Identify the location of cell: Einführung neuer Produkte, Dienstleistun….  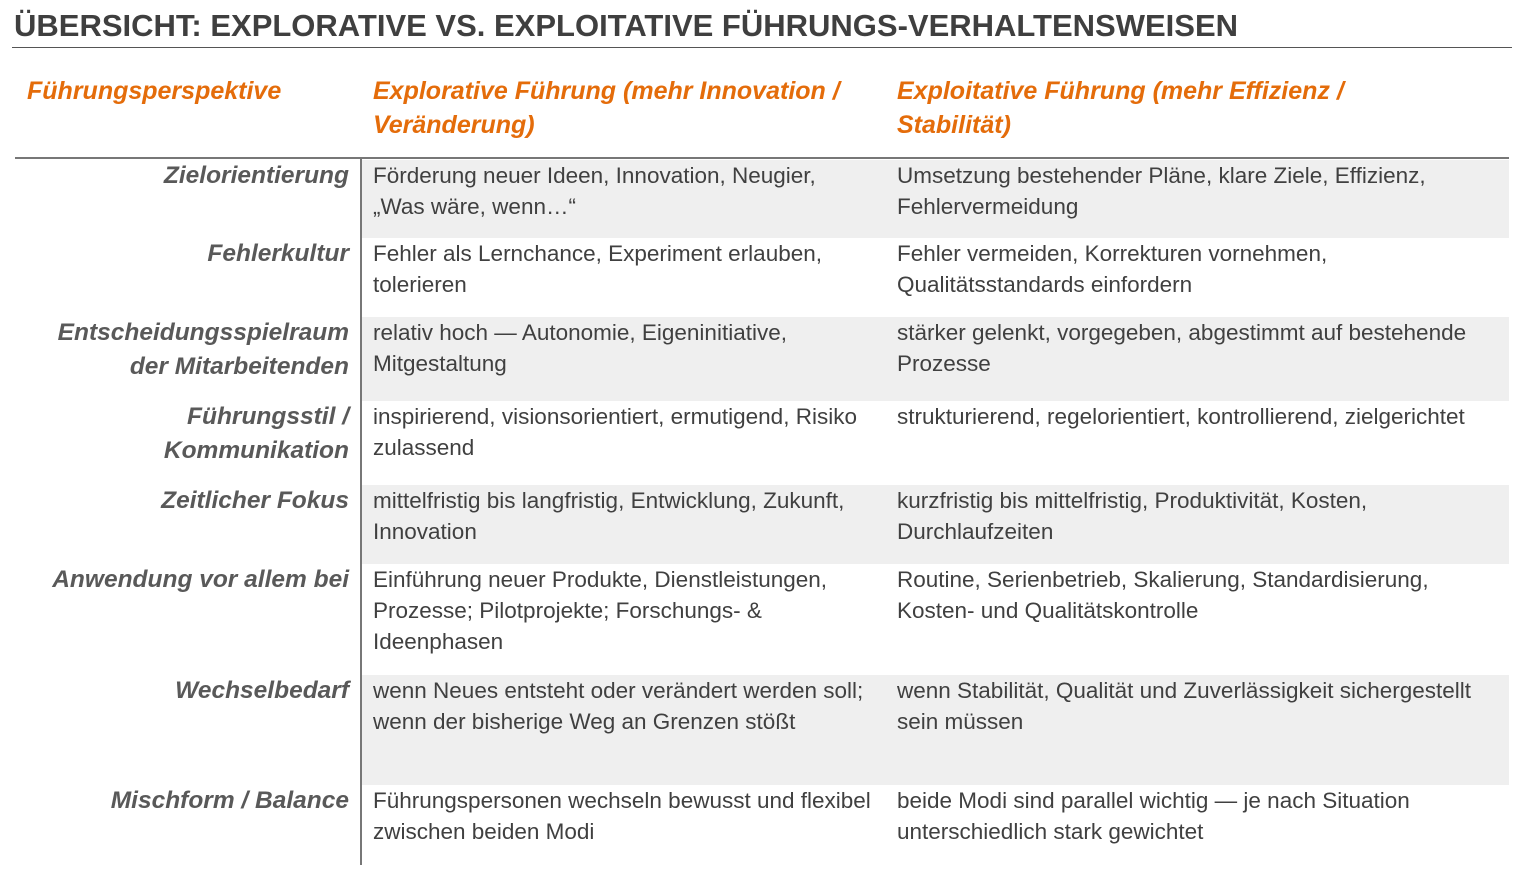
(600, 610).